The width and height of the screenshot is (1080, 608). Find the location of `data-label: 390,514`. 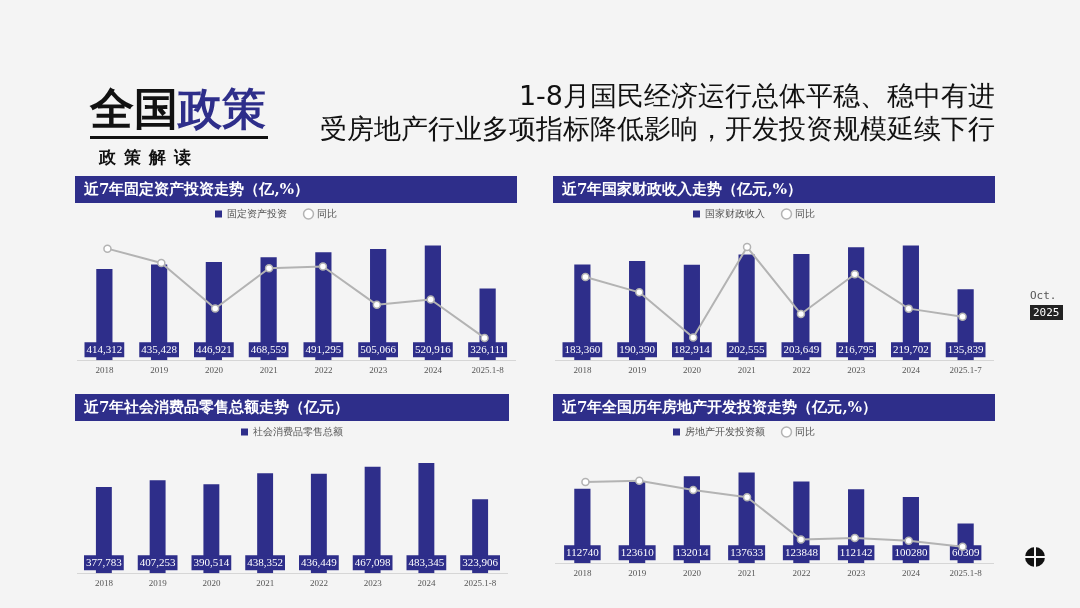

data-label: 390,514 is located at coordinates (211, 562).